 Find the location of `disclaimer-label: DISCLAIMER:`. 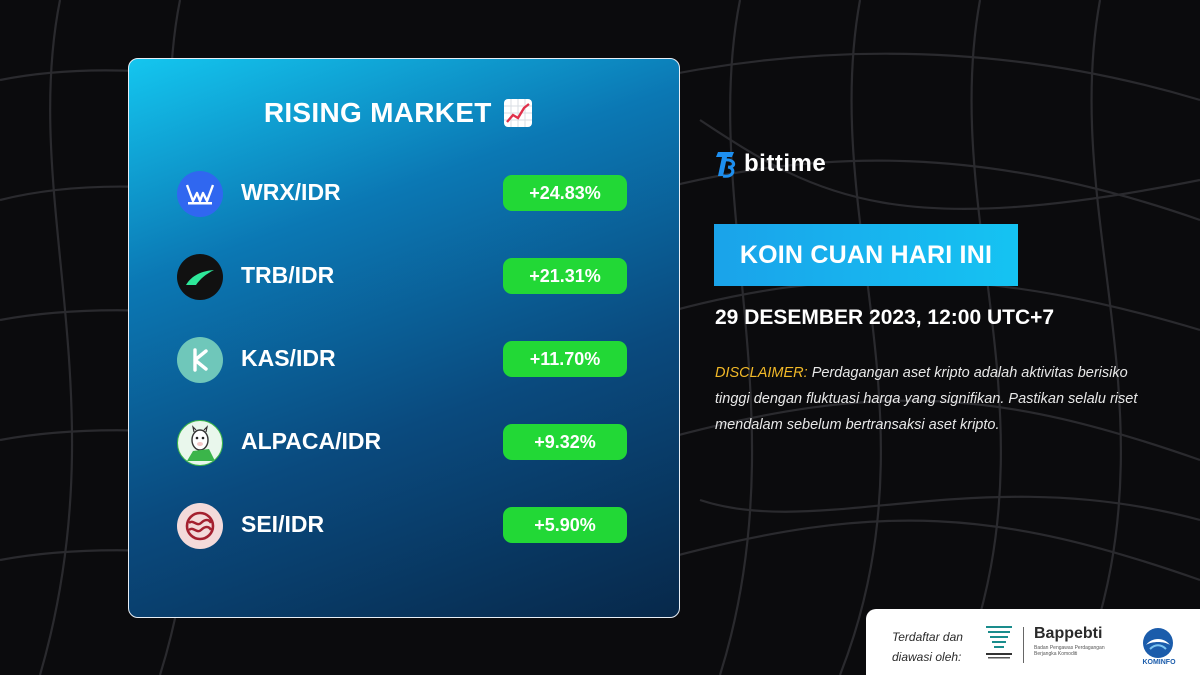

disclaimer-label: DISCLAIMER: is located at coordinates (761, 373).